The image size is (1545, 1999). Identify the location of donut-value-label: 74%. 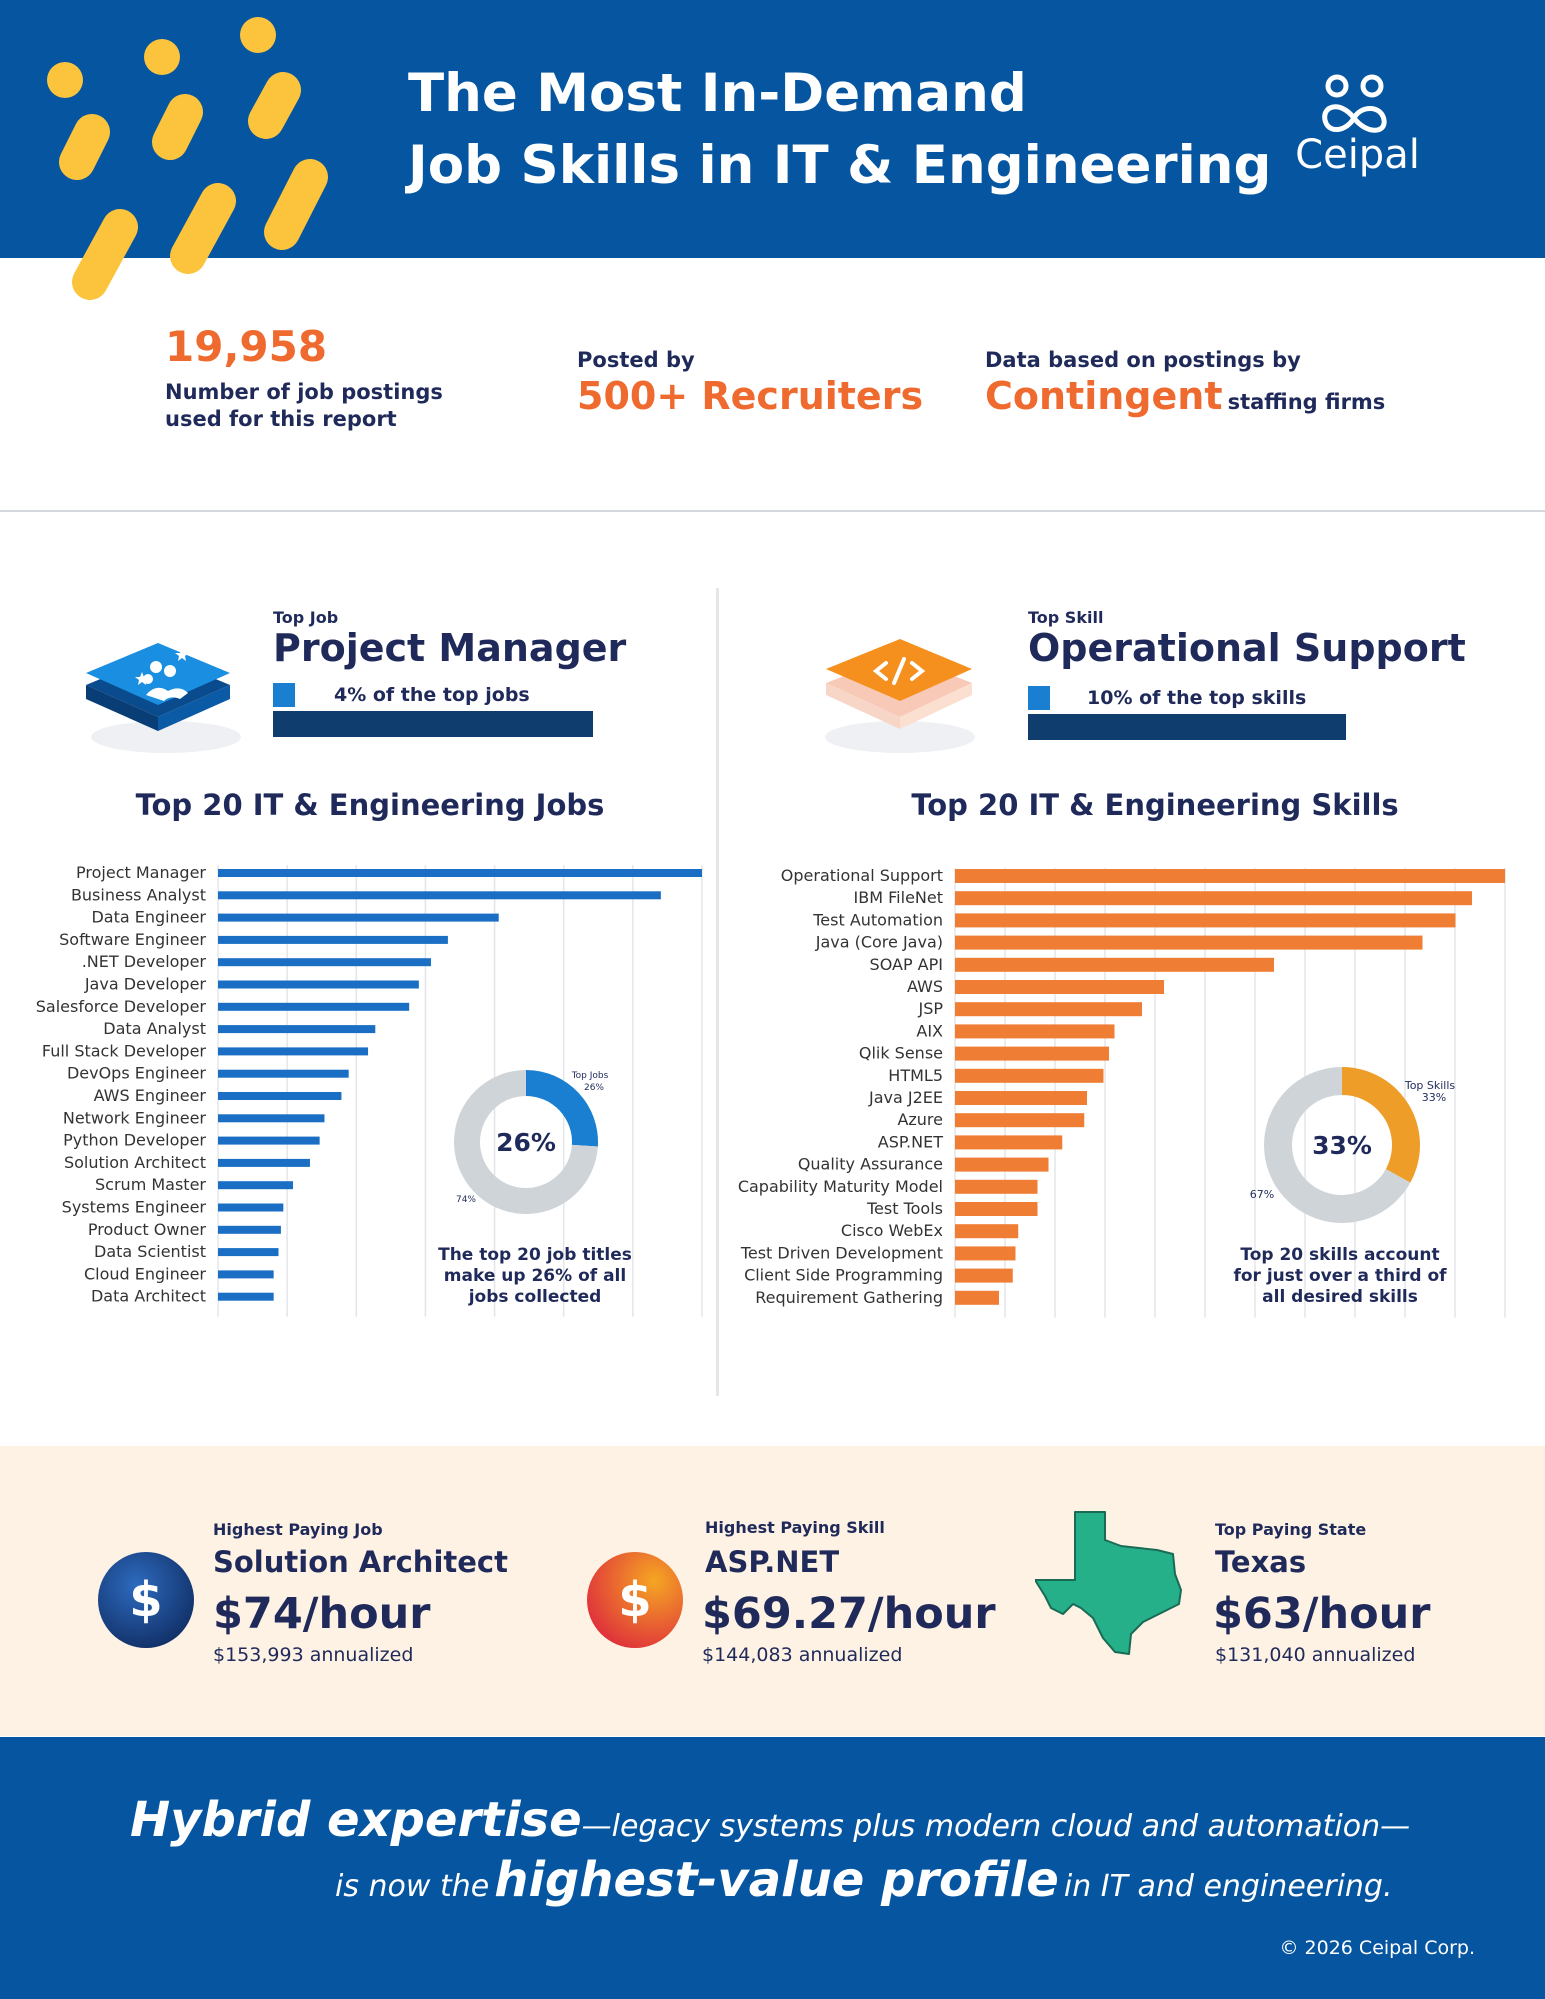
(466, 1200).